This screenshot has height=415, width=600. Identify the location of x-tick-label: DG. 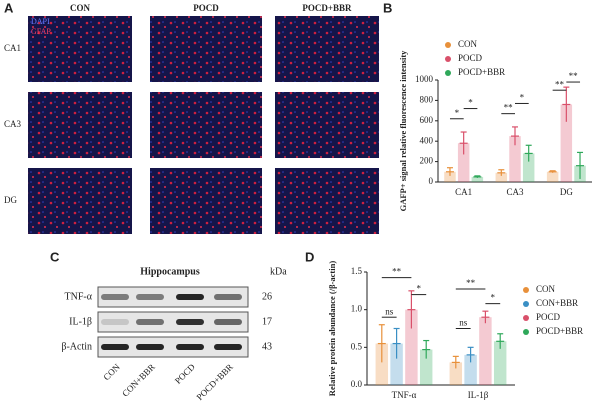
(566, 192).